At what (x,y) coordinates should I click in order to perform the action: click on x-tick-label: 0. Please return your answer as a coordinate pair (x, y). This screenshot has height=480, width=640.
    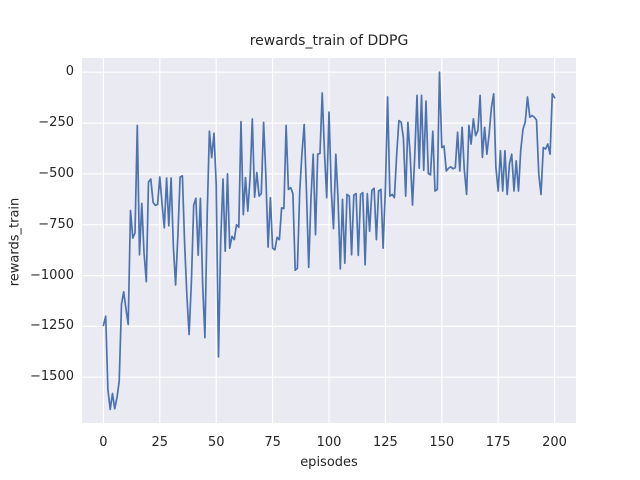
    Looking at the image, I should click on (103, 442).